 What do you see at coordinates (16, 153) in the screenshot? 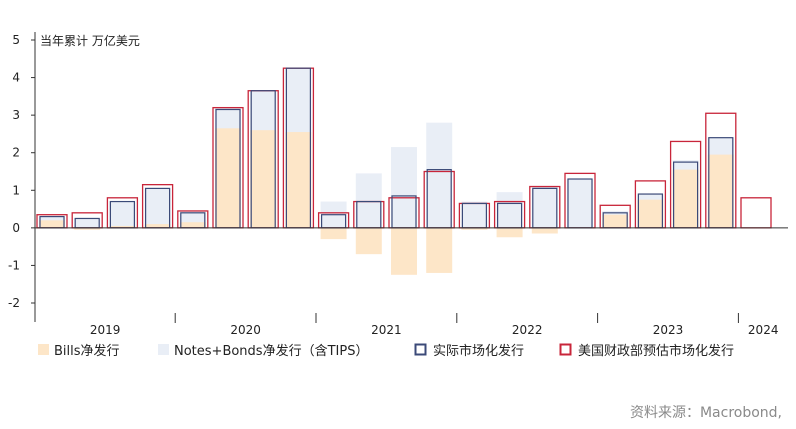
I see `y-tick-label-3: 2` at bounding box center [16, 153].